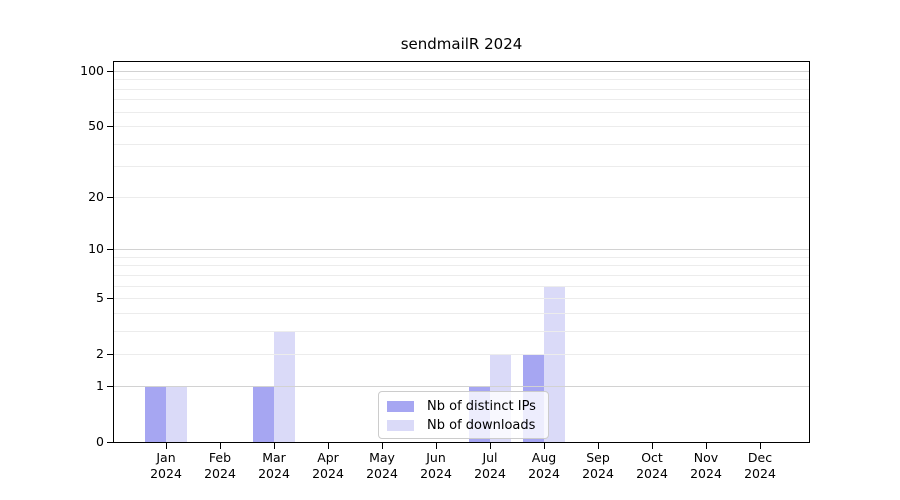 The width and height of the screenshot is (900, 500). What do you see at coordinates (328, 465) in the screenshot?
I see `x-tick-label: Apr 2024` at bounding box center [328, 465].